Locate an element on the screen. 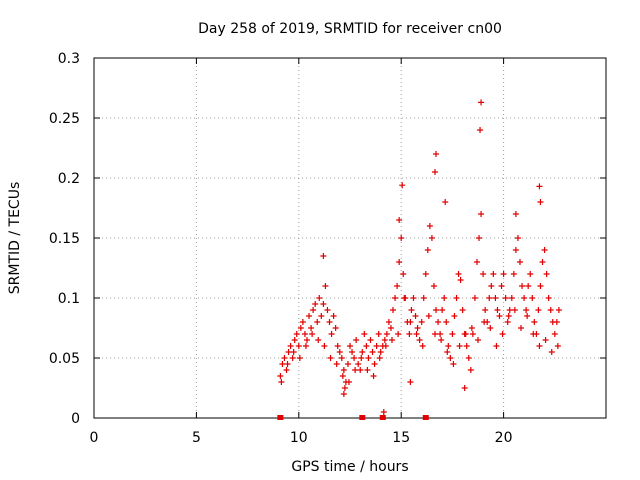 This screenshot has width=640, height=480. x-tick-label: 20 is located at coordinates (504, 438).